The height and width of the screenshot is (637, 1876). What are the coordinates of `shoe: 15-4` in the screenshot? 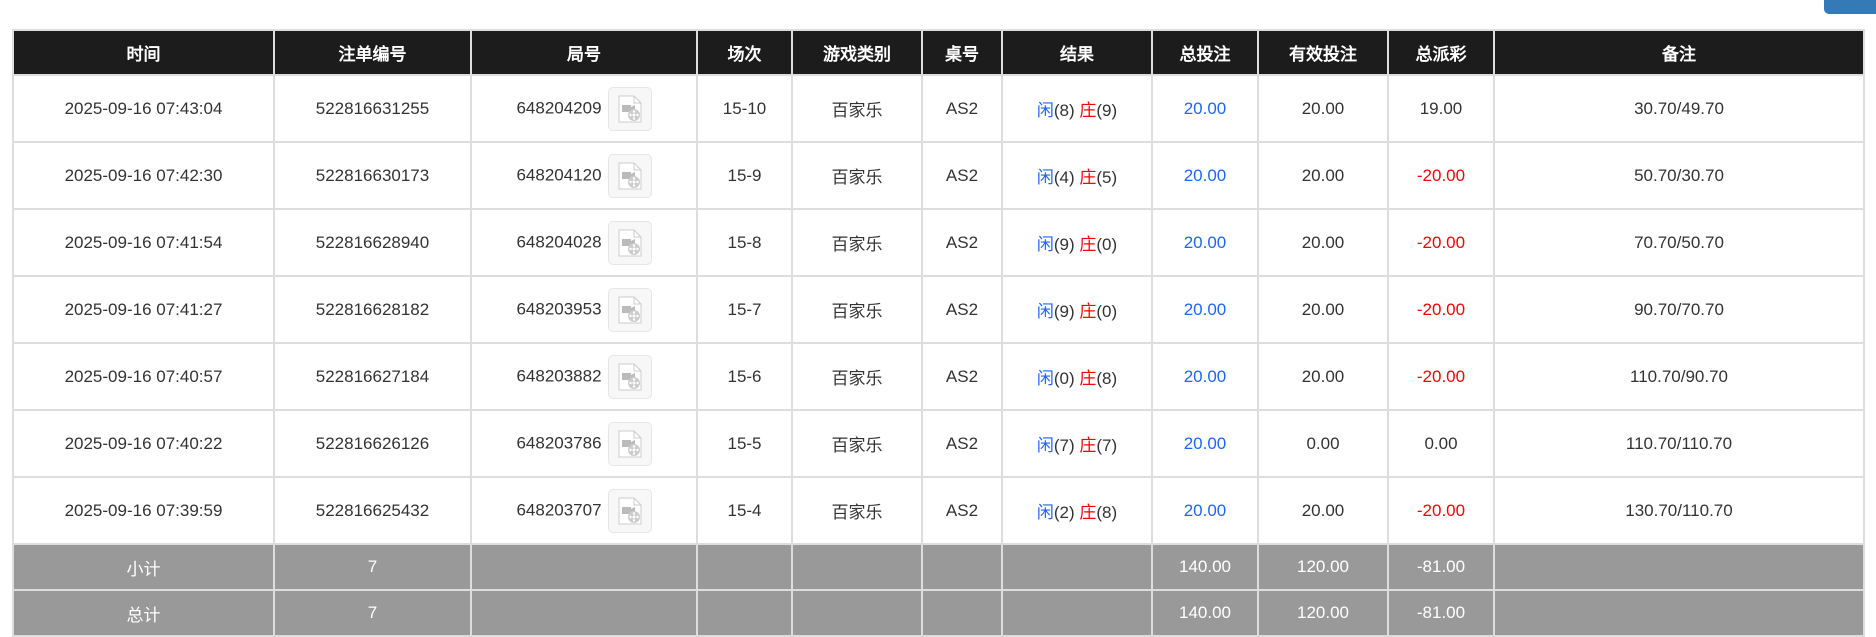 It's located at (744, 510).